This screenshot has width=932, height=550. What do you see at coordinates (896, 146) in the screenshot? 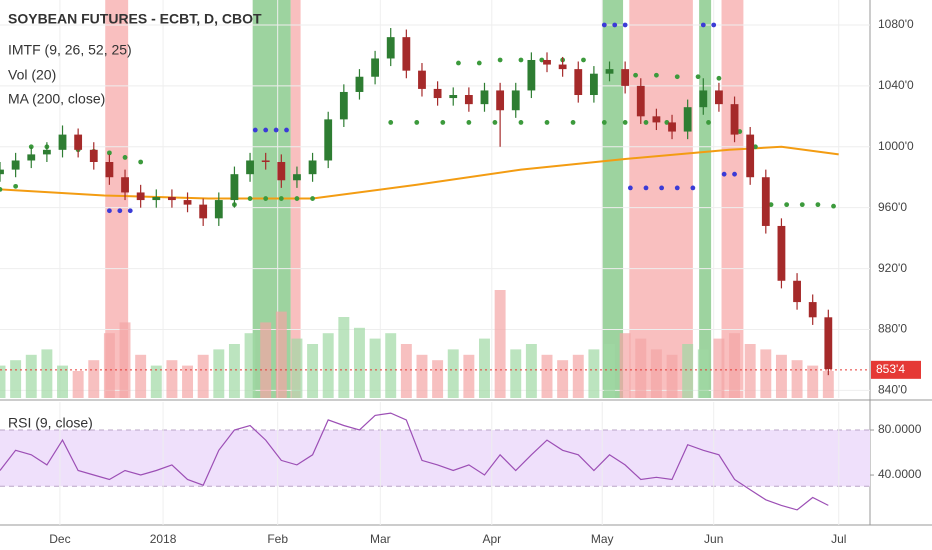
I see `y-tick-label: 1000'0` at bounding box center [896, 146].